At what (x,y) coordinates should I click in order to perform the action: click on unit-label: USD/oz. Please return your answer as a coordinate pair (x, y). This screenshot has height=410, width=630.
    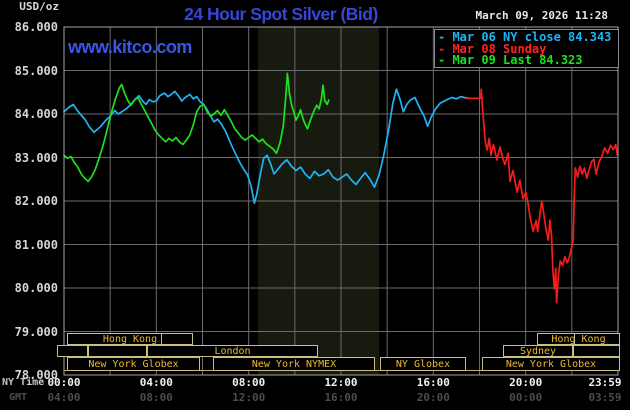
    Looking at the image, I should click on (39, 6).